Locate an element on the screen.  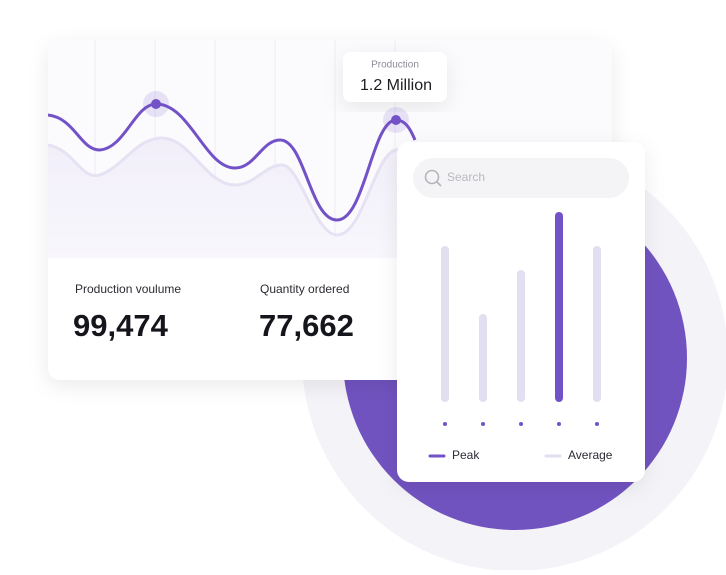
metric-label: Production voulume is located at coordinates (128, 289).